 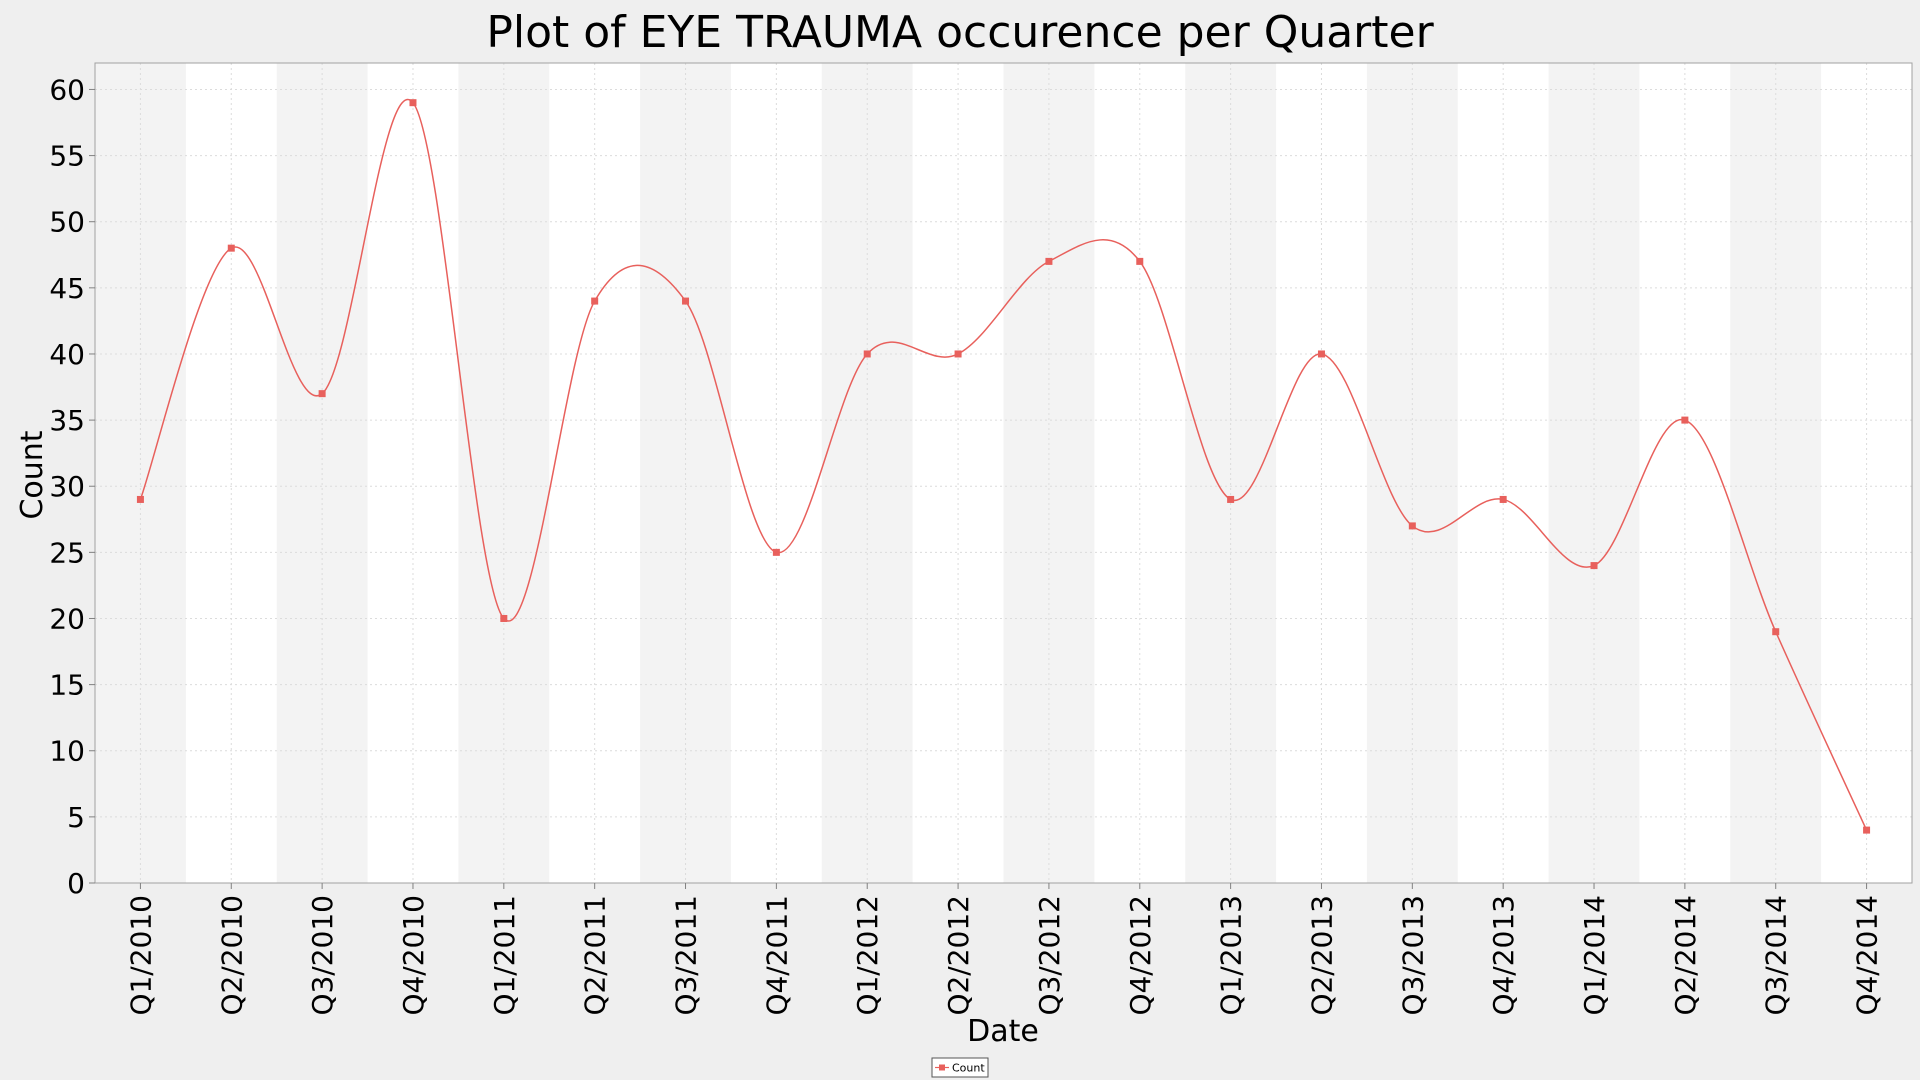 I want to click on y-axis-label: Count, so click(x=32, y=474).